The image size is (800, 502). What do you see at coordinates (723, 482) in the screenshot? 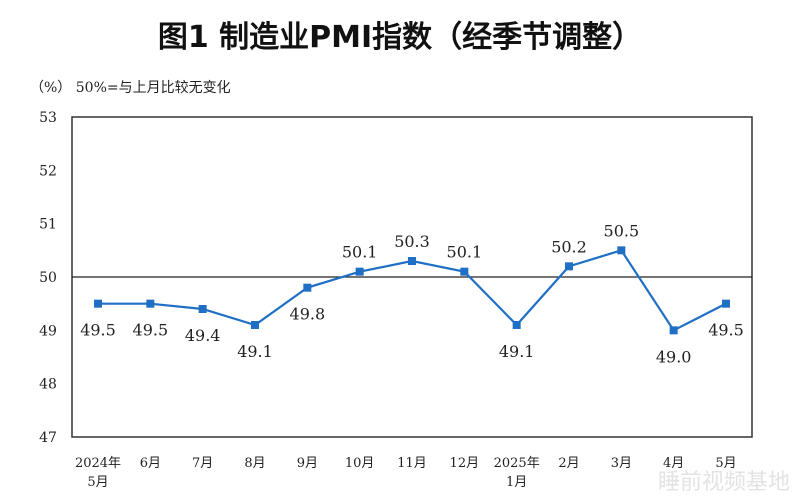
I see `watermark: 睡前视频基地` at bounding box center [723, 482].